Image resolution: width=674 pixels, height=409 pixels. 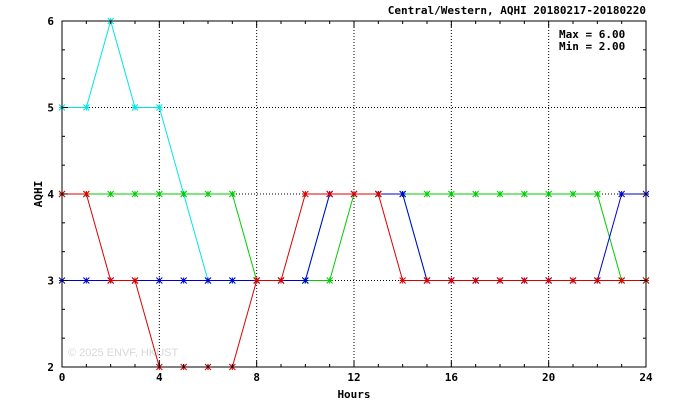 I want to click on x-tick-label: 0, so click(x=62, y=377).